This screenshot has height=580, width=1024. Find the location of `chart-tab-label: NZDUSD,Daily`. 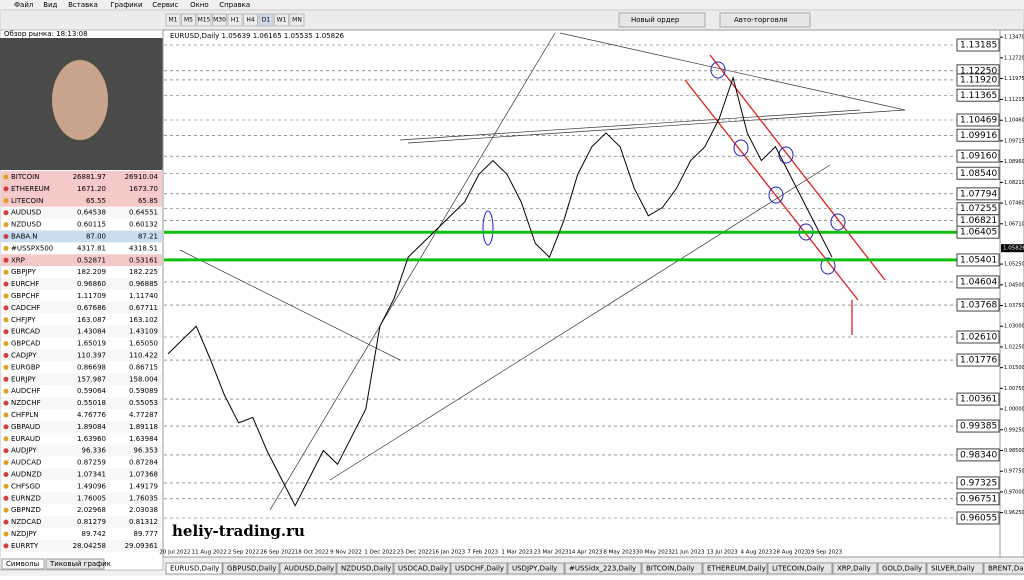

chart-tab-label: NZDUSD,Daily is located at coordinates (366, 569).